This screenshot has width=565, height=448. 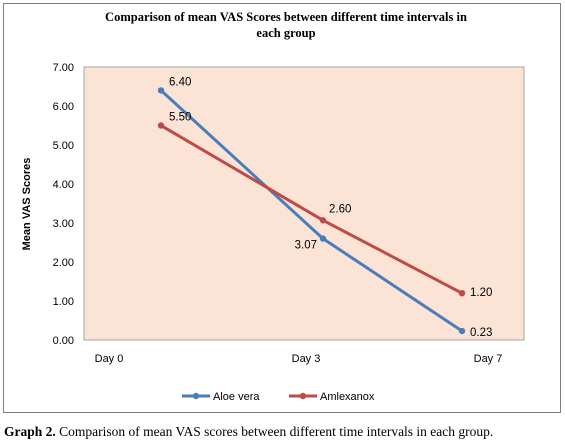 I want to click on chart-title-line-2: each group, so click(x=285, y=33).